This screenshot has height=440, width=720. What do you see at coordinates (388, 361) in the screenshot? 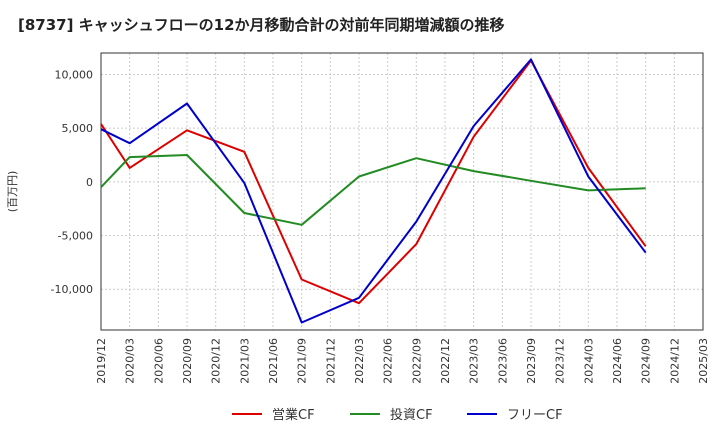
I see `x-tick-label: 2022/06` at bounding box center [388, 361].